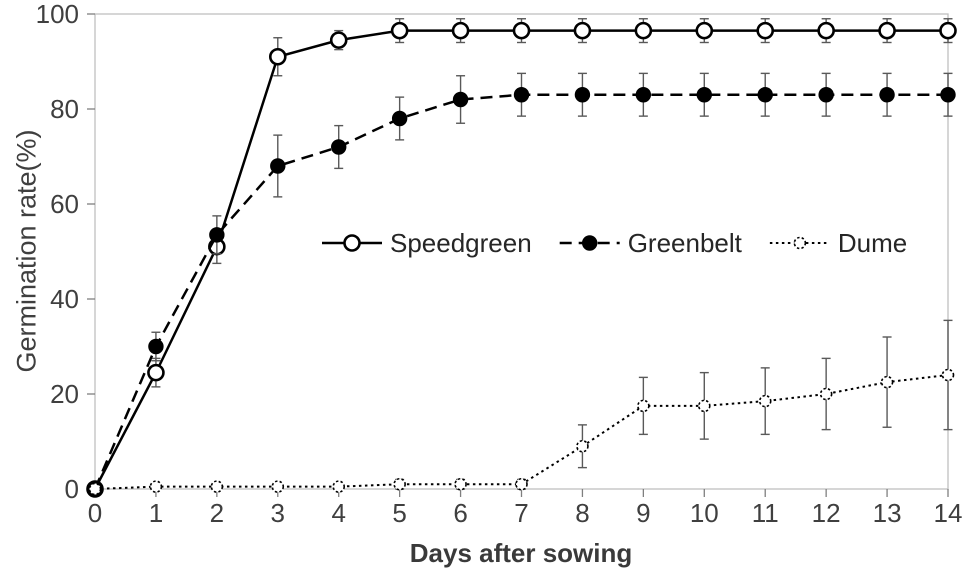 The height and width of the screenshot is (570, 969). Describe the element at coordinates (704, 513) in the screenshot. I see `svg-text: 10` at that location.